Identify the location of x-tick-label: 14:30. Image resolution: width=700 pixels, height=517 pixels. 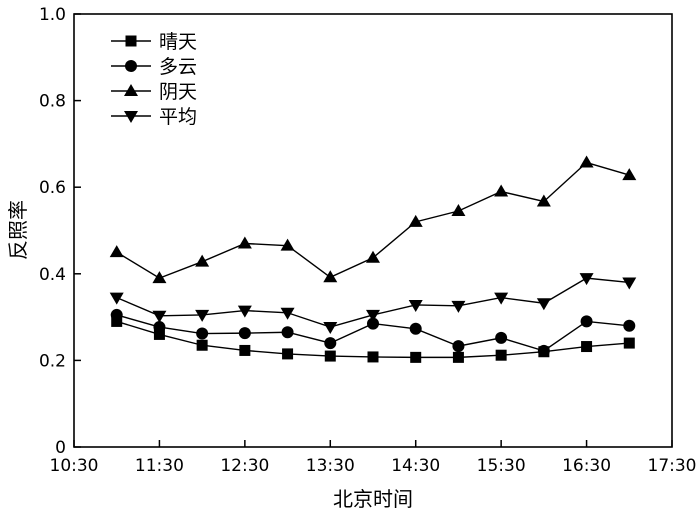
(415, 466).